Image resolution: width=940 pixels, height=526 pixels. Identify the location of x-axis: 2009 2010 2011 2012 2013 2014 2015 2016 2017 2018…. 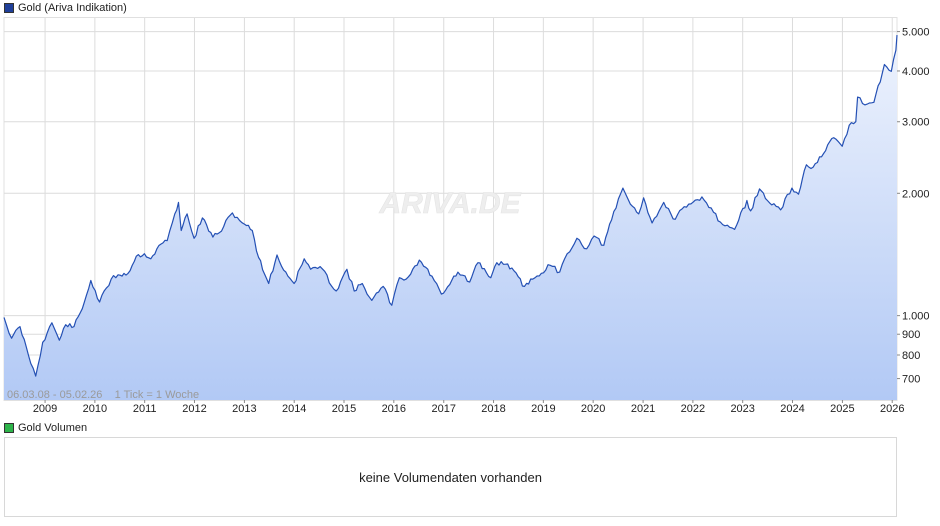
(468, 407).